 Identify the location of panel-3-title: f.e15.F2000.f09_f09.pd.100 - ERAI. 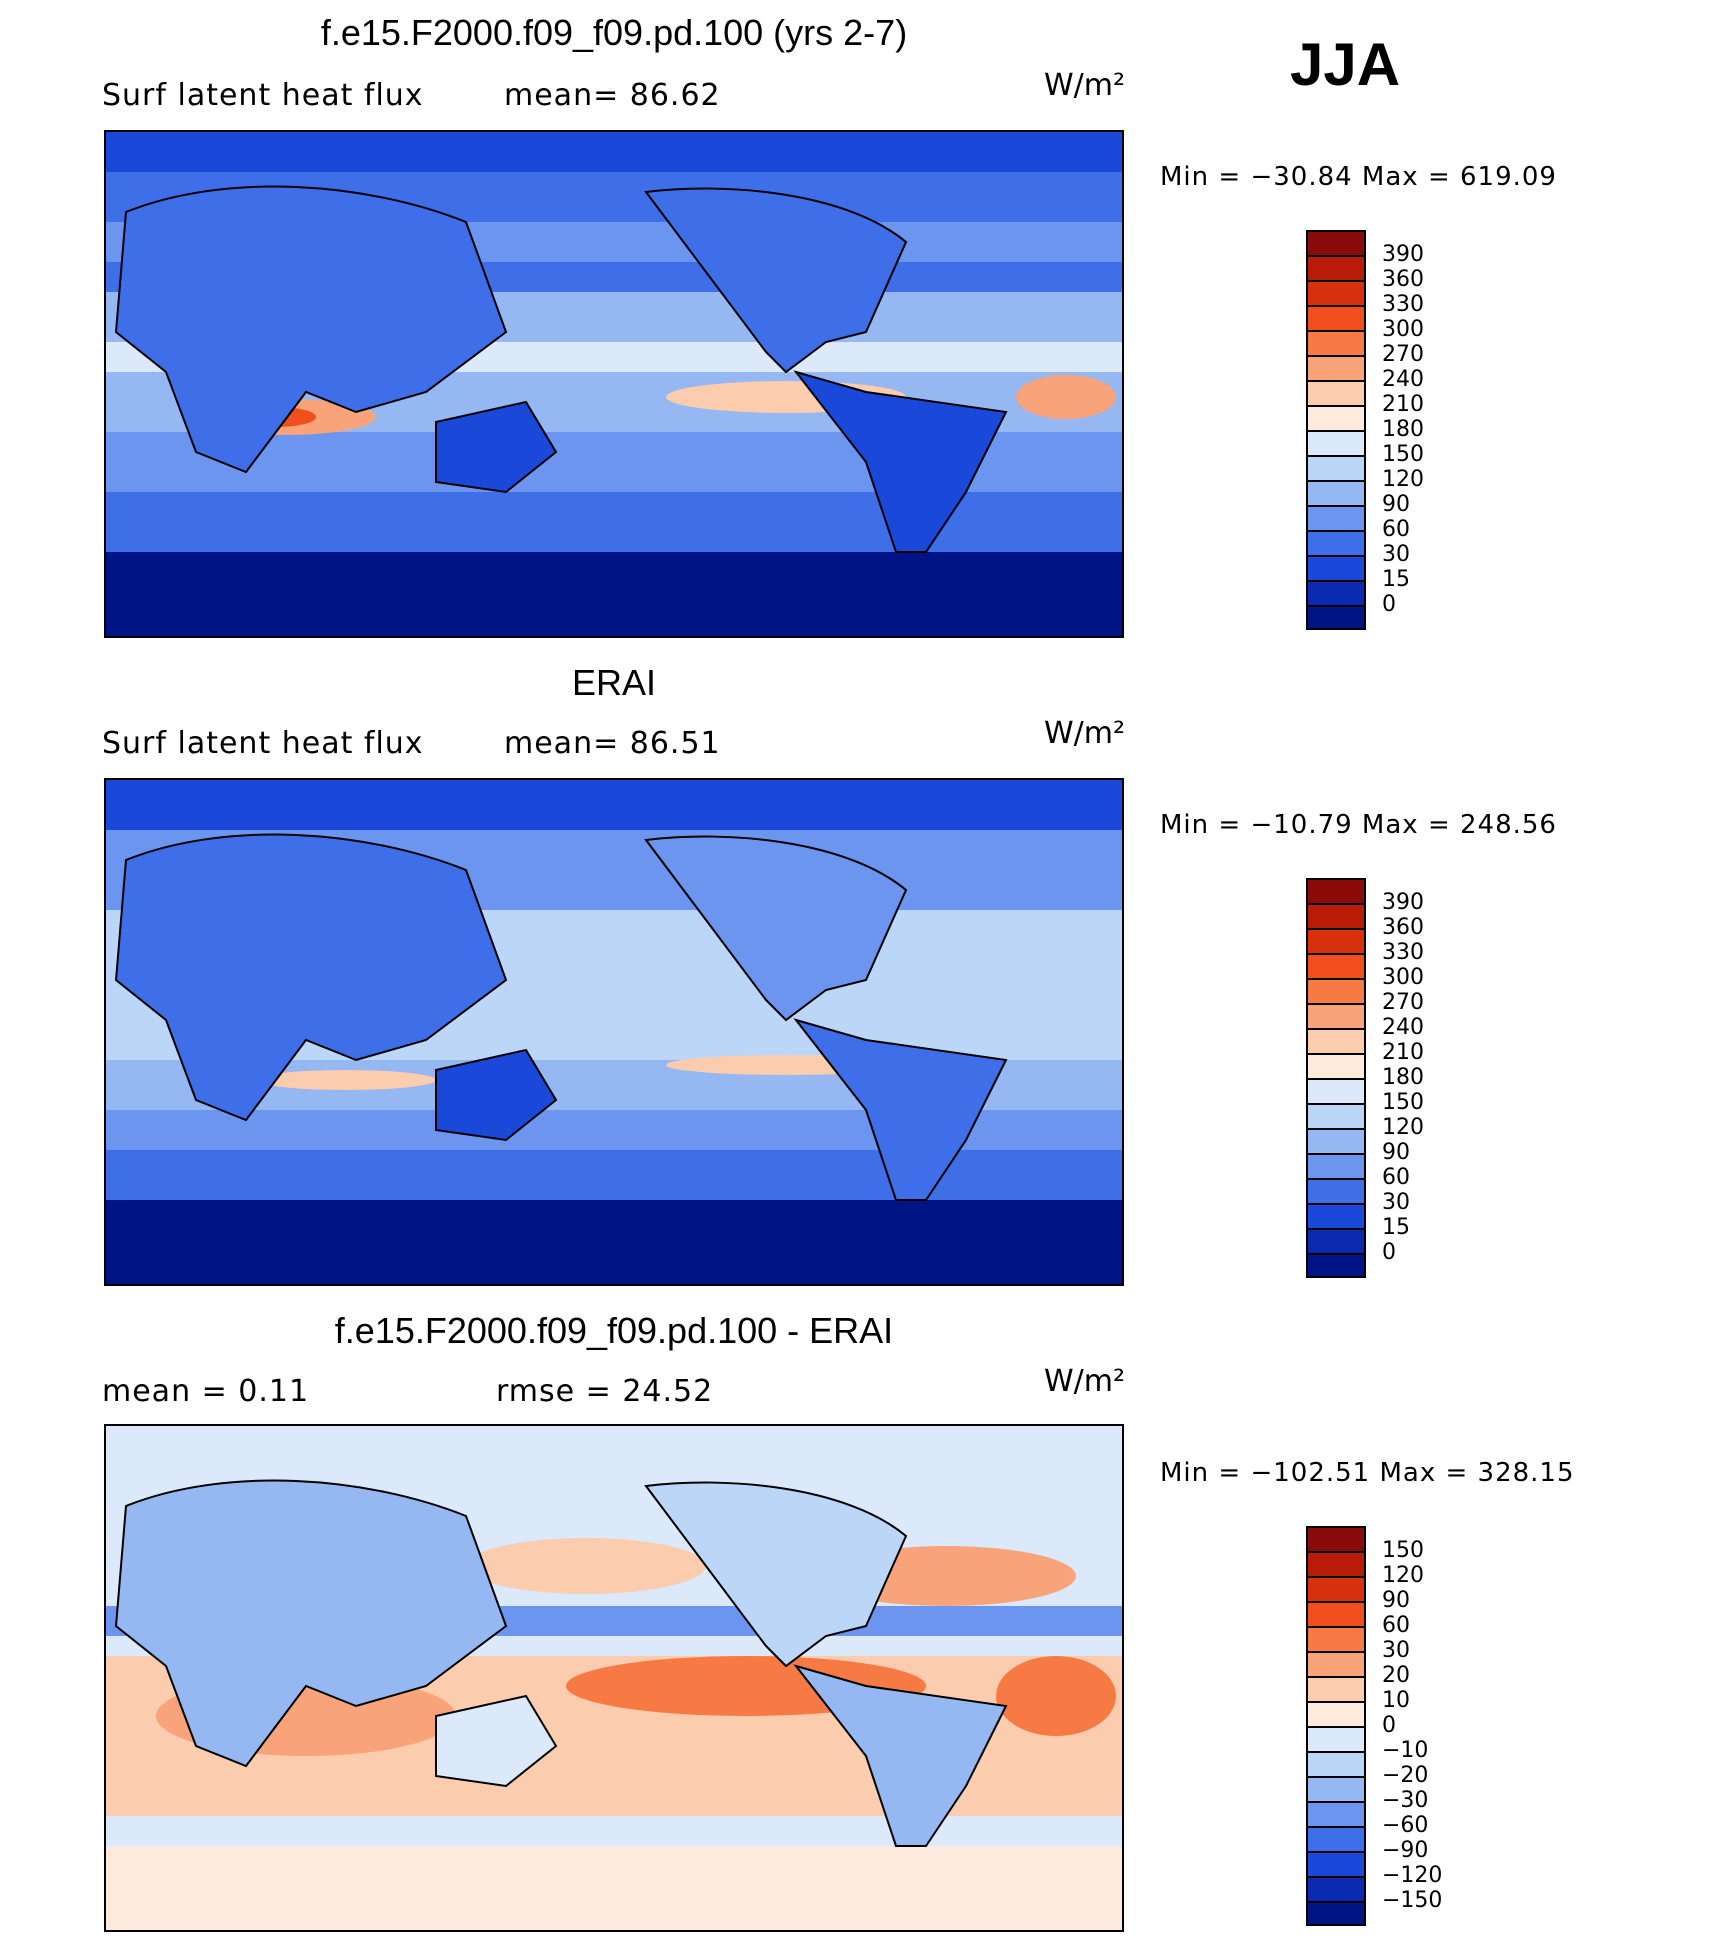
(614, 1330).